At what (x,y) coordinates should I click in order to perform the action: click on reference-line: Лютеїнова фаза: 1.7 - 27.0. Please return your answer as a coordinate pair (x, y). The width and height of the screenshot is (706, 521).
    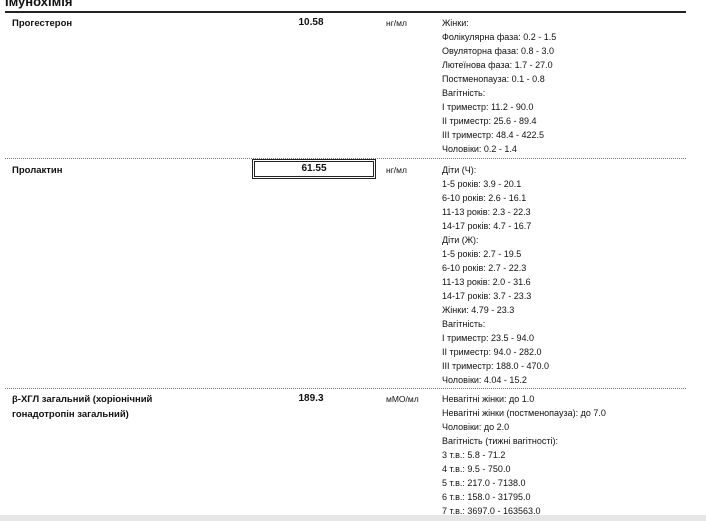
    Looking at the image, I should click on (497, 65).